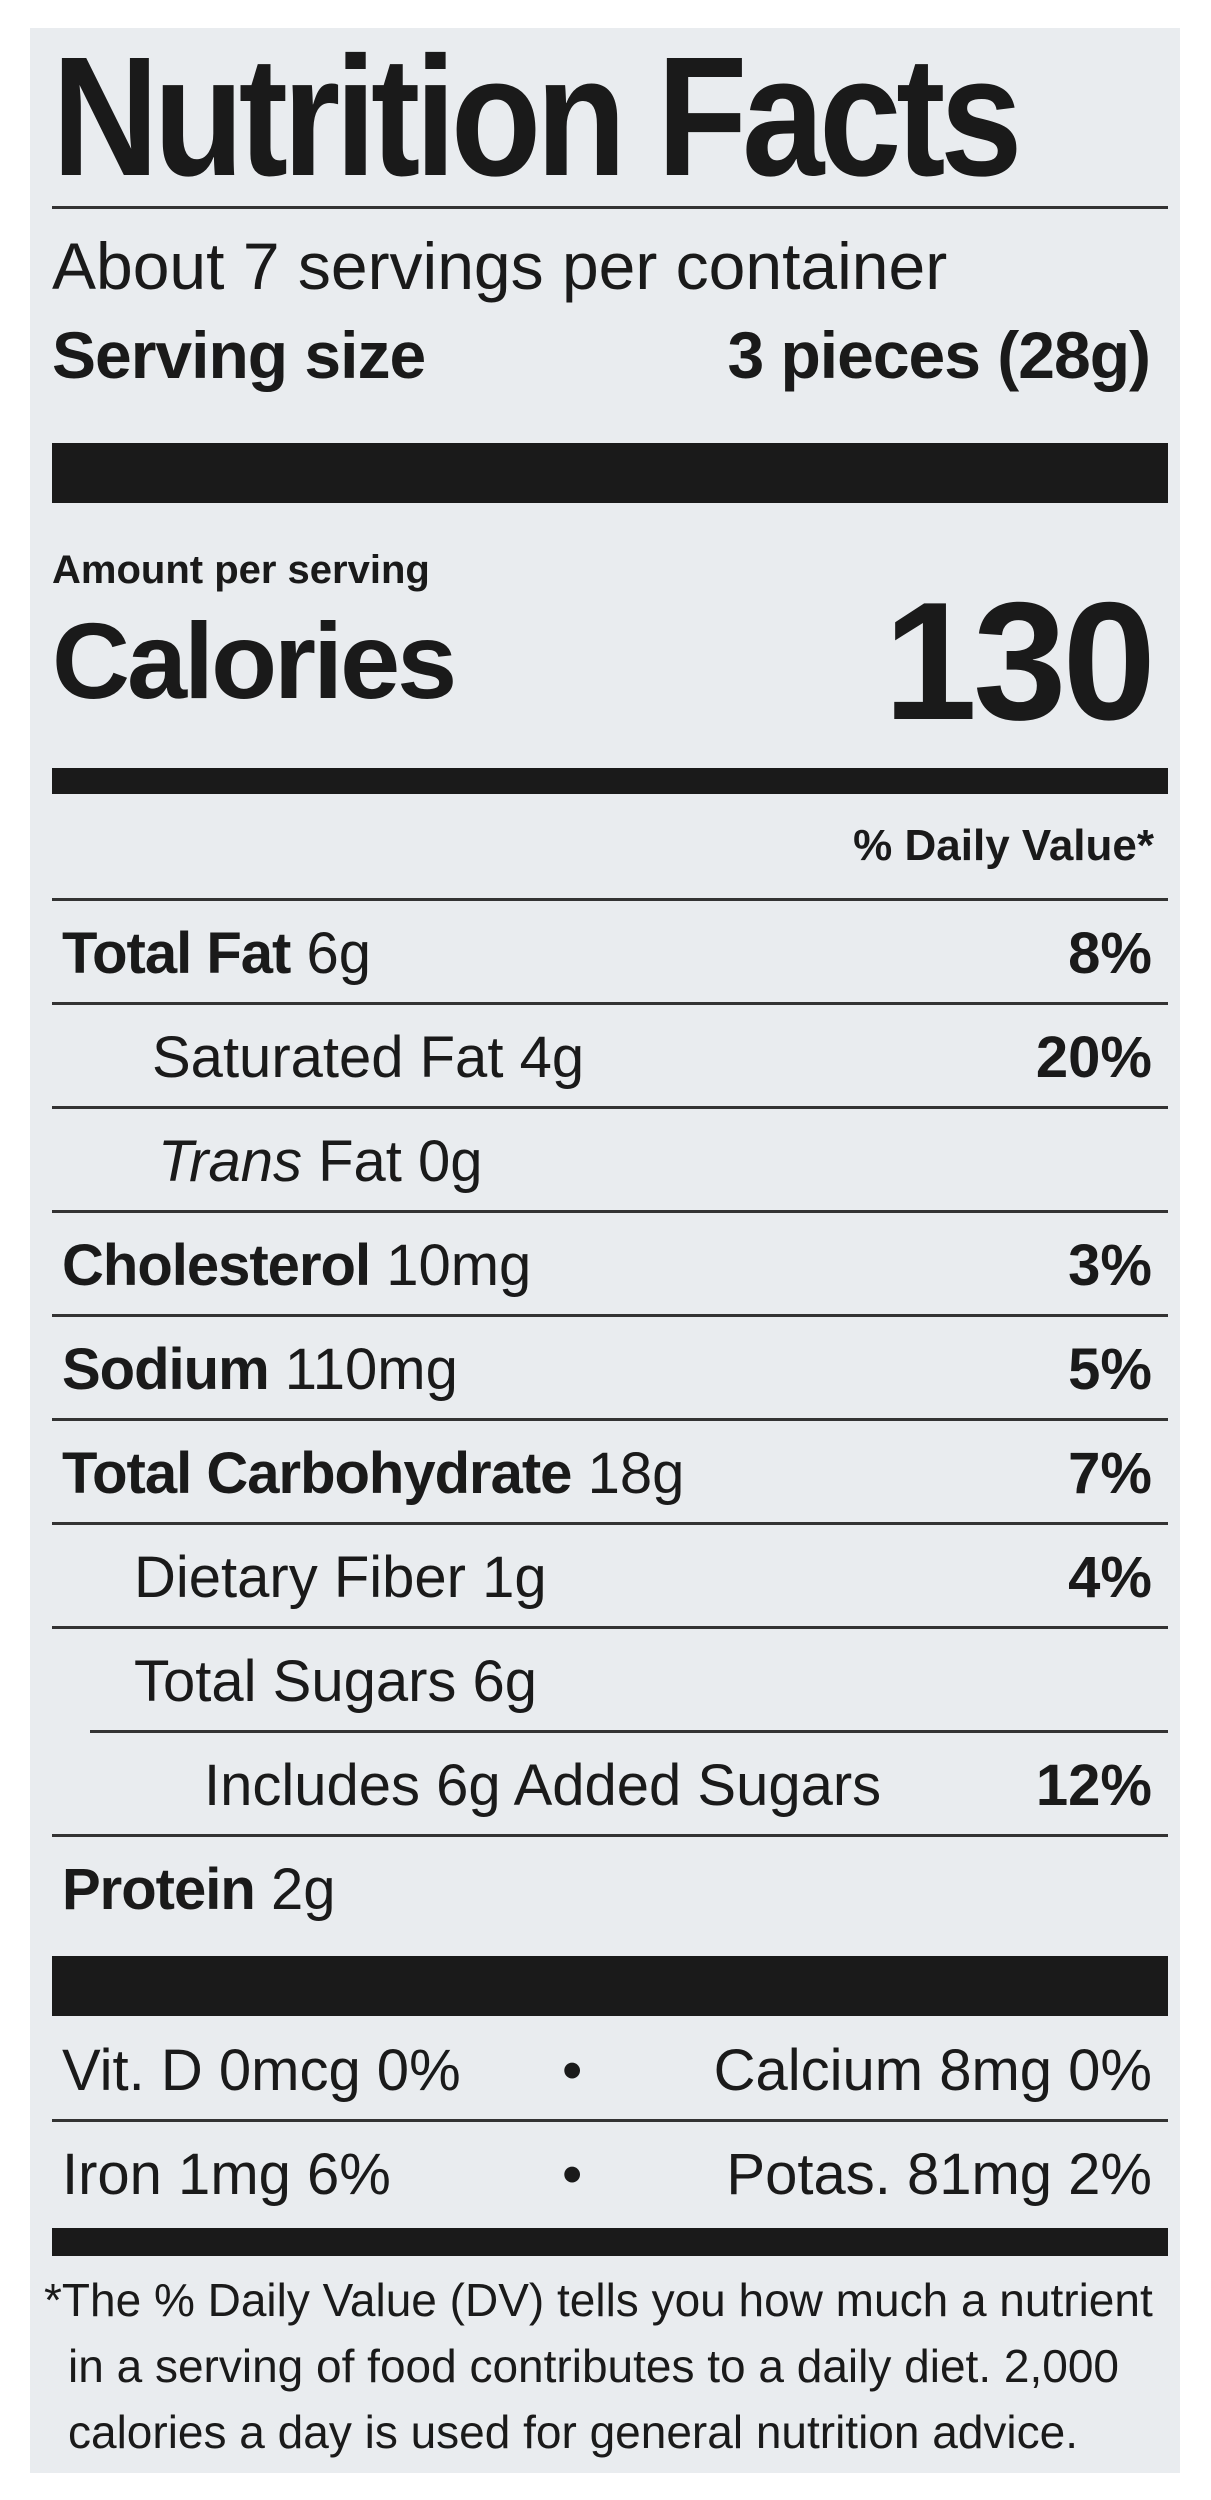  I want to click on nutrient-amount: 18g, so click(636, 1473).